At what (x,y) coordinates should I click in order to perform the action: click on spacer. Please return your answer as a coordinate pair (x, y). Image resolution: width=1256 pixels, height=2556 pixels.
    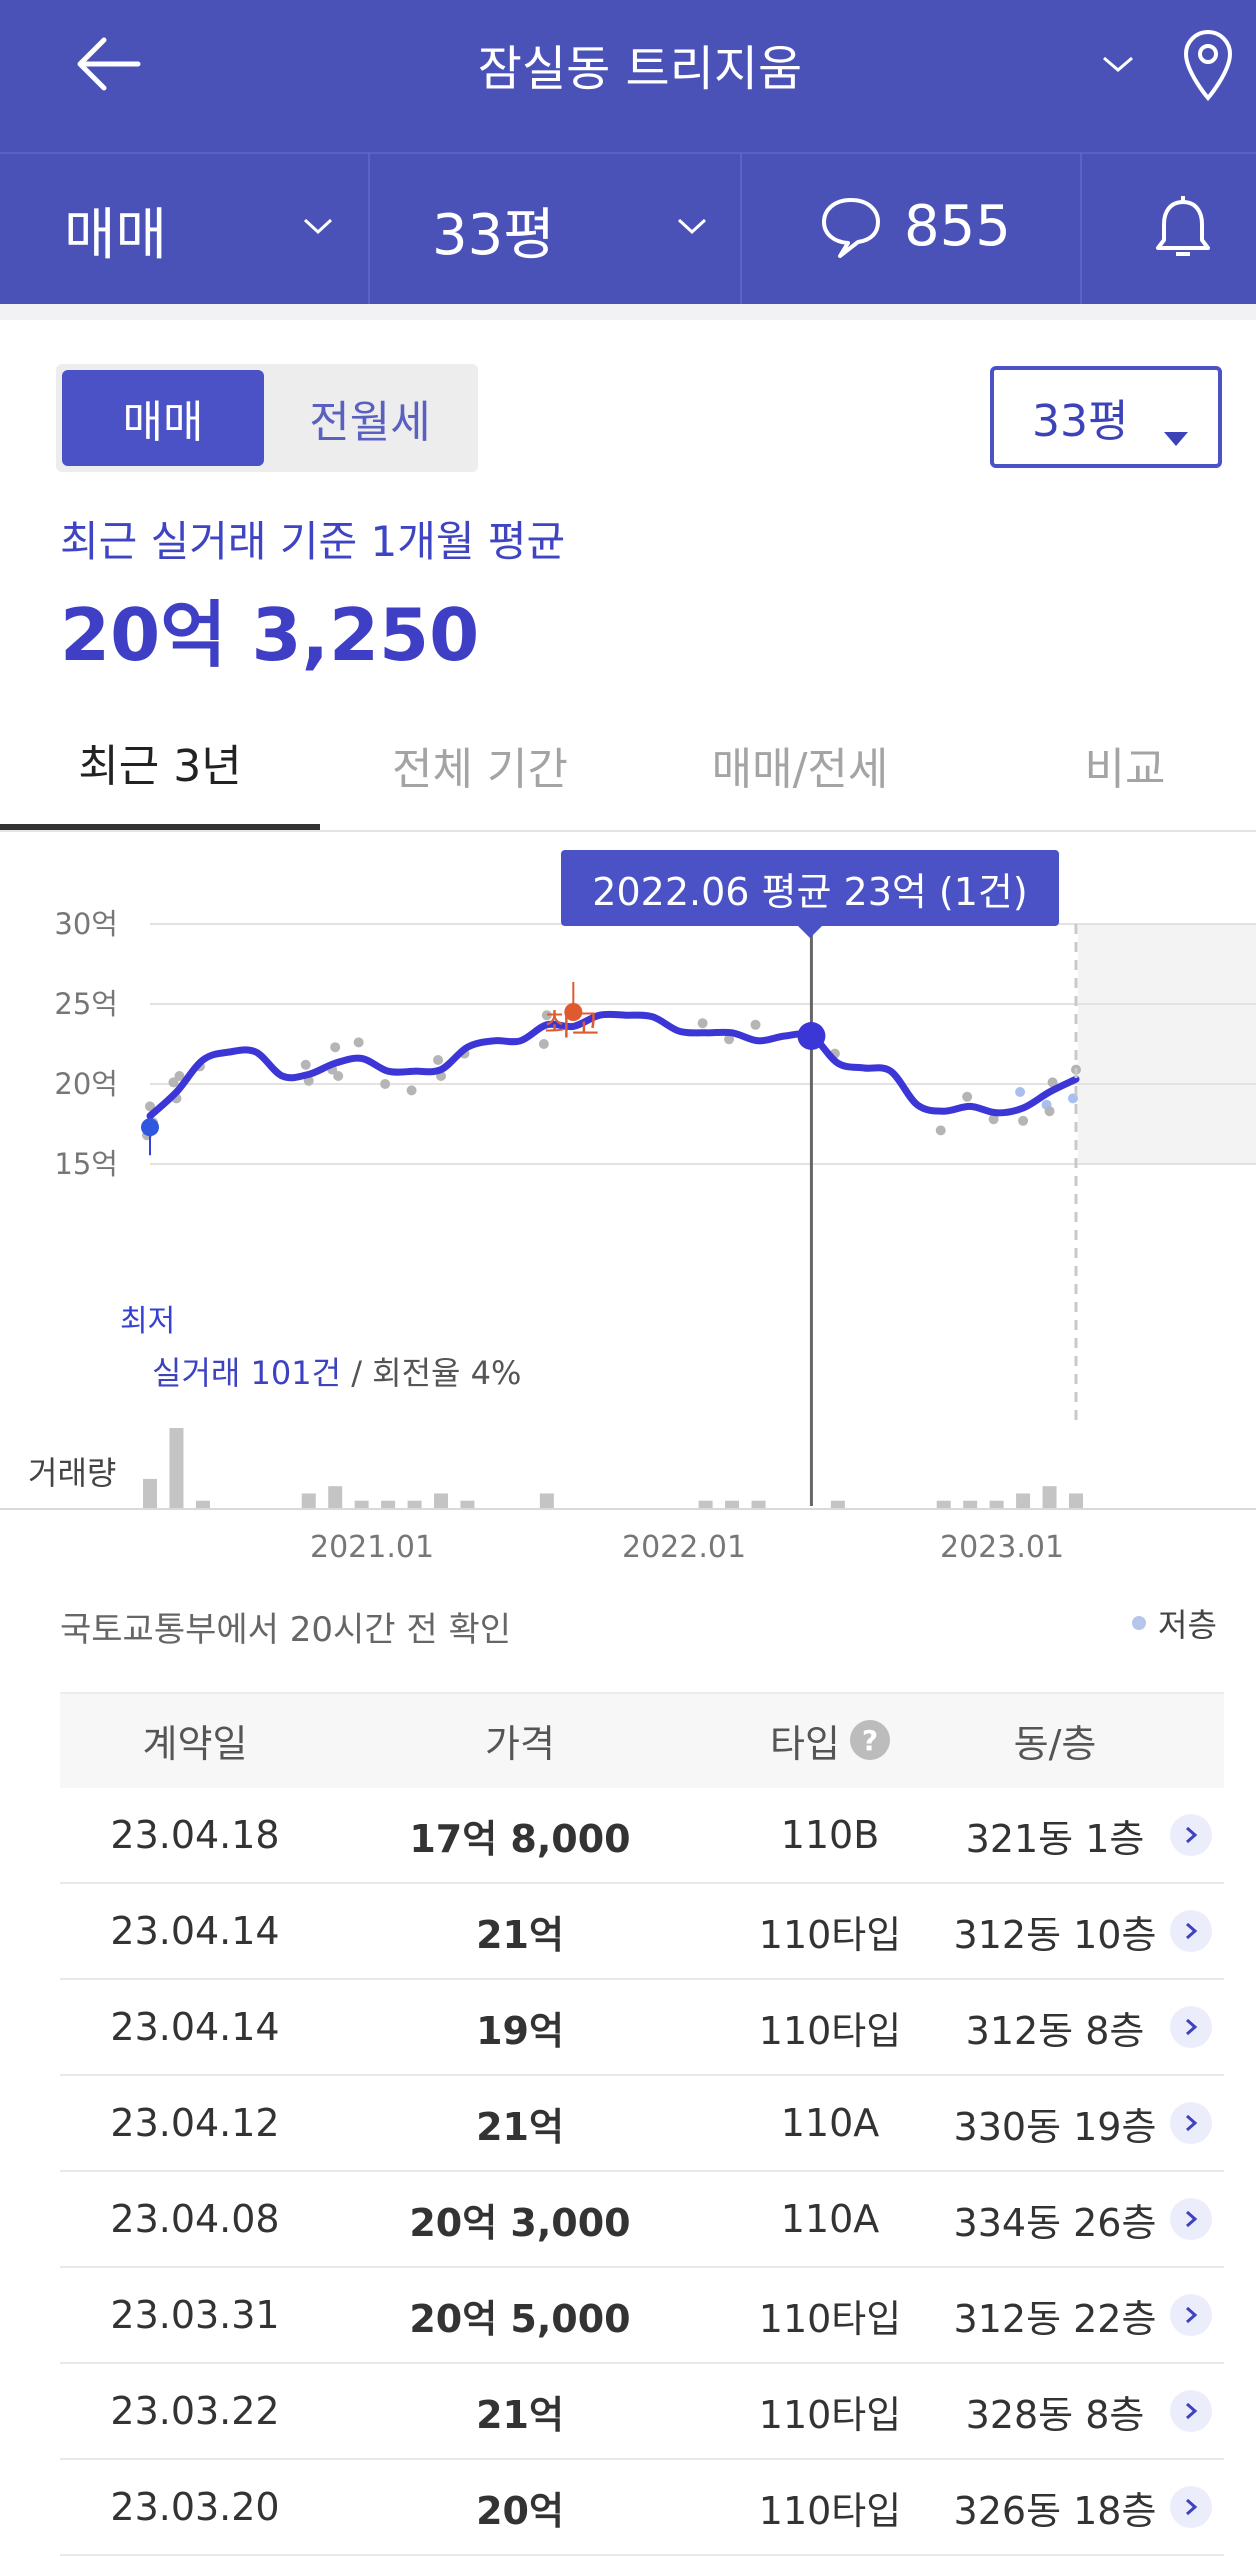
    Looking at the image, I should click on (628, 312).